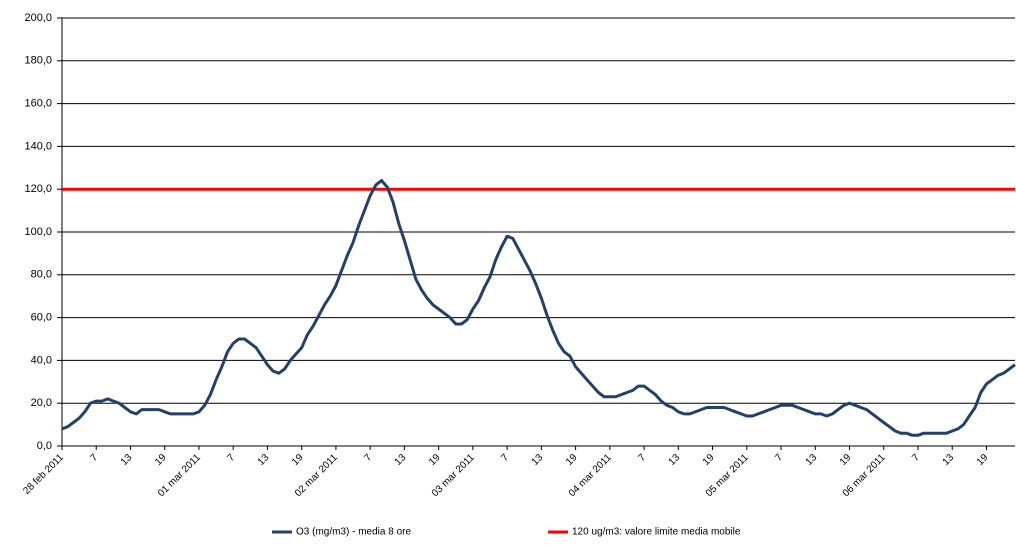  I want to click on x-tick-label: 28 feb 2011, so click(43, 474).